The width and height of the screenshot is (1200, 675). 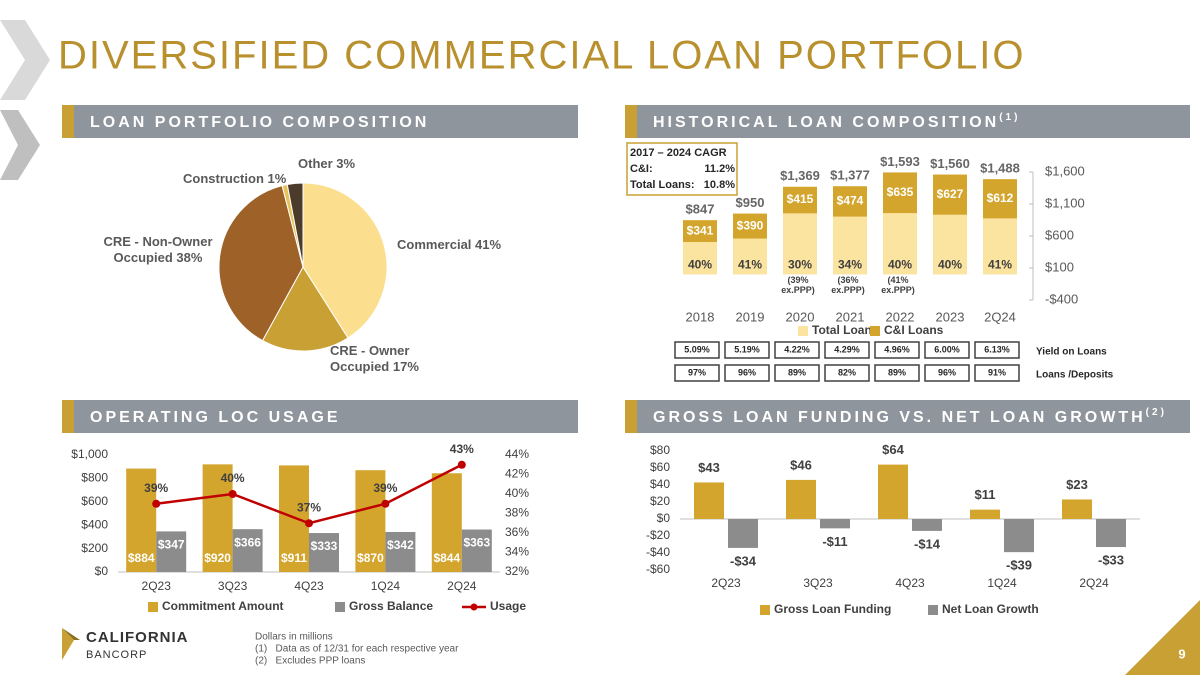 What do you see at coordinates (950, 316) in the screenshot?
I see `x-tick-label: 2023` at bounding box center [950, 316].